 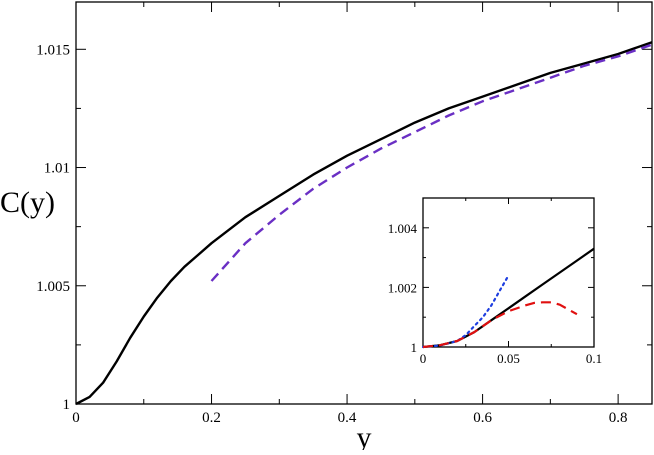 What do you see at coordinates (618, 418) in the screenshot?
I see `main-x-tick-label: 0.8` at bounding box center [618, 418].